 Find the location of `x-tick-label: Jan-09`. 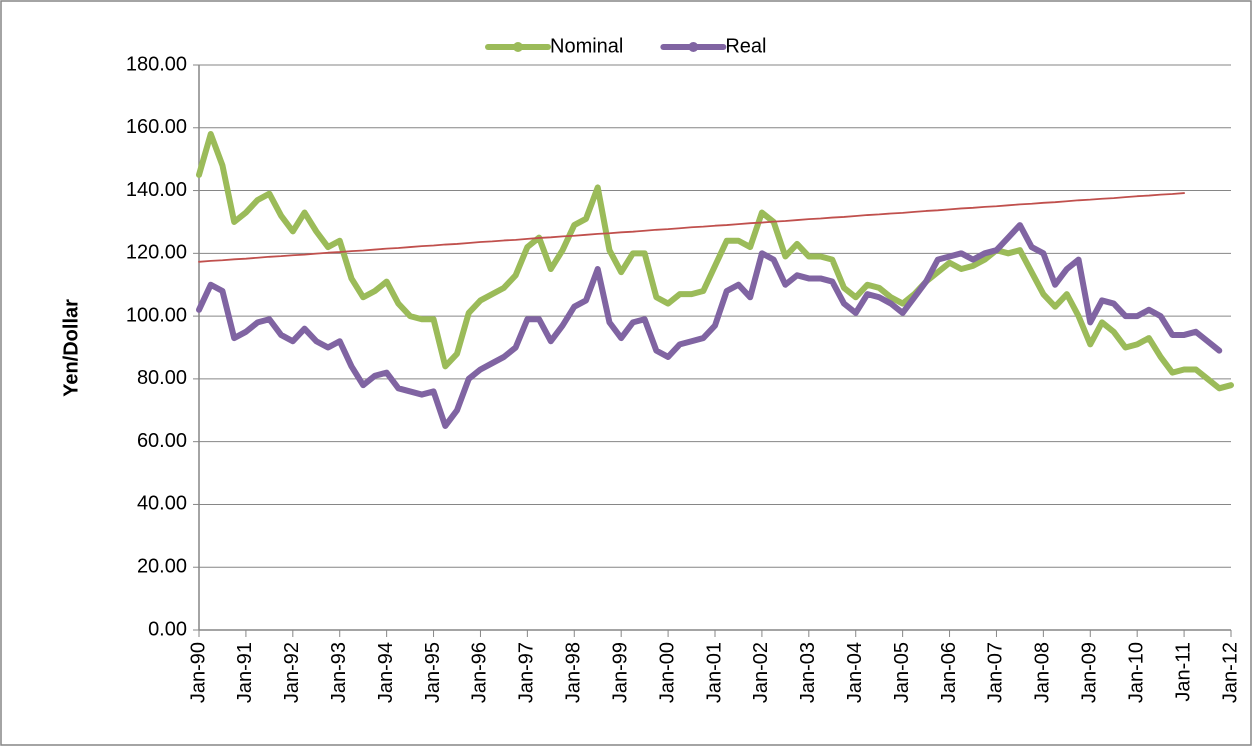

x-tick-label: Jan-09 is located at coordinates (1090, 672).